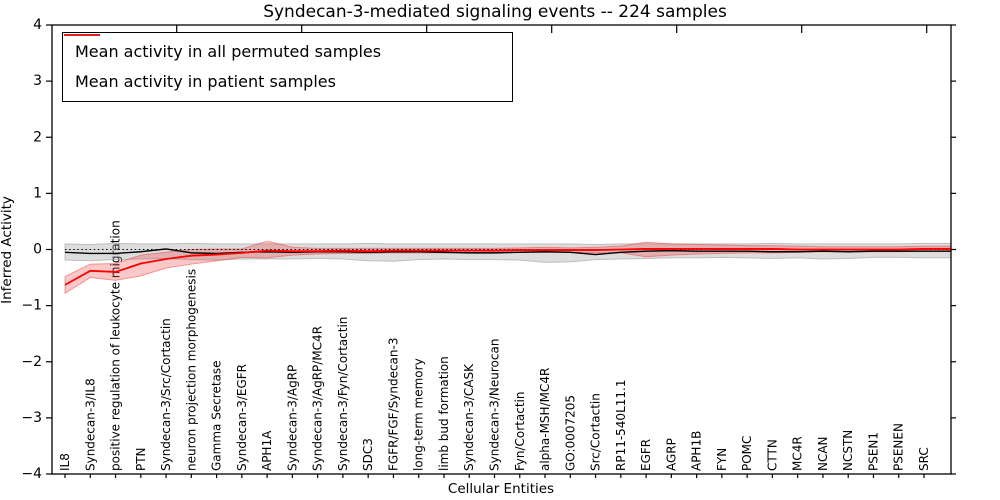  Describe the element at coordinates (166, 394) in the screenshot. I see `x-tick-label: Syndecan-3/Src/Cortactin` at that location.